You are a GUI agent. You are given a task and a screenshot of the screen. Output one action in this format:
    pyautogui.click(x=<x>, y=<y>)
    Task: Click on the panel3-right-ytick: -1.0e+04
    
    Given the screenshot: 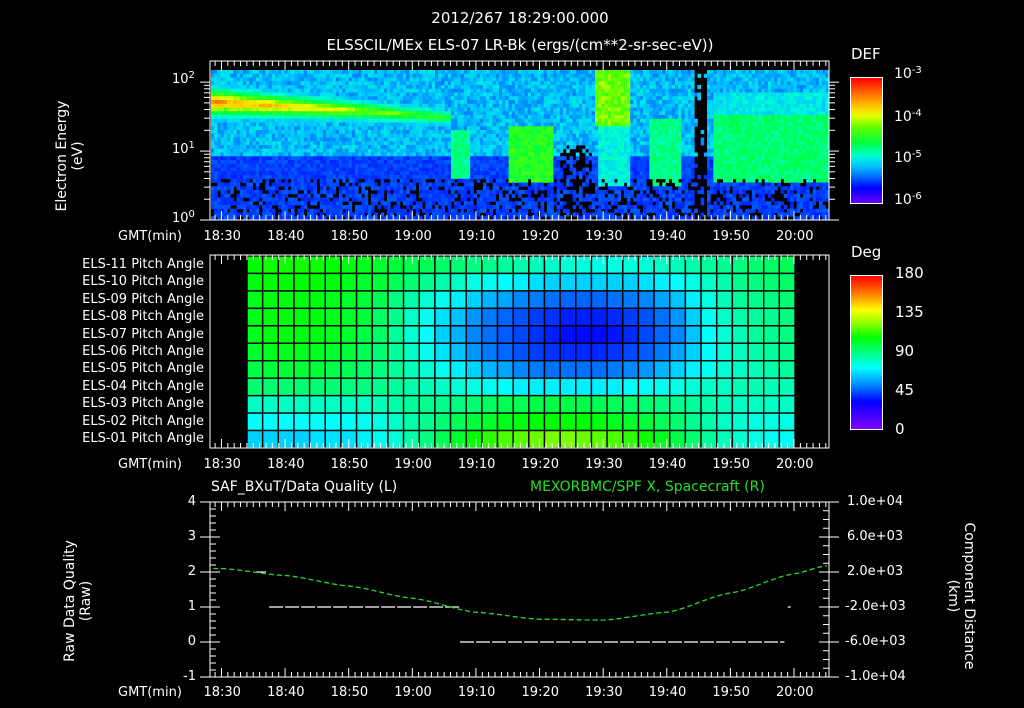 What is the action you would take?
    pyautogui.click(x=875, y=676)
    